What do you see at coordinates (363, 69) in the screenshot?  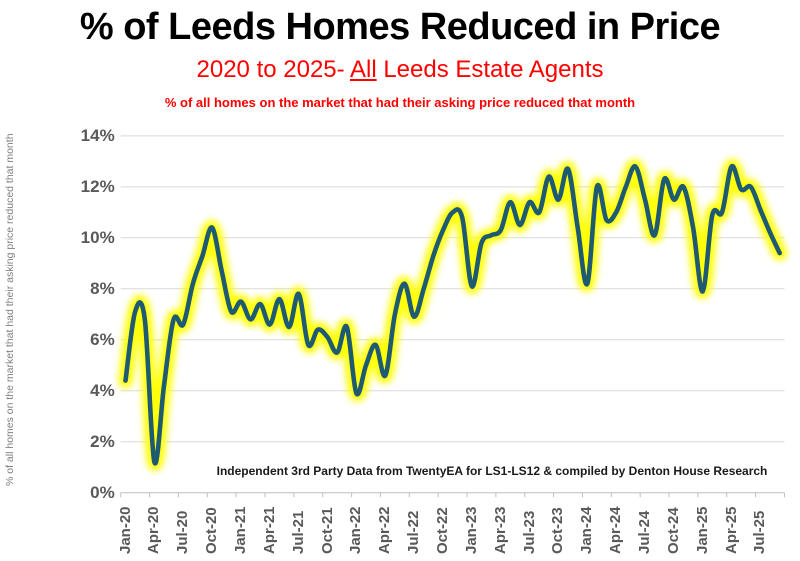 I see `subtitle-underlined-word: All` at bounding box center [363, 69].